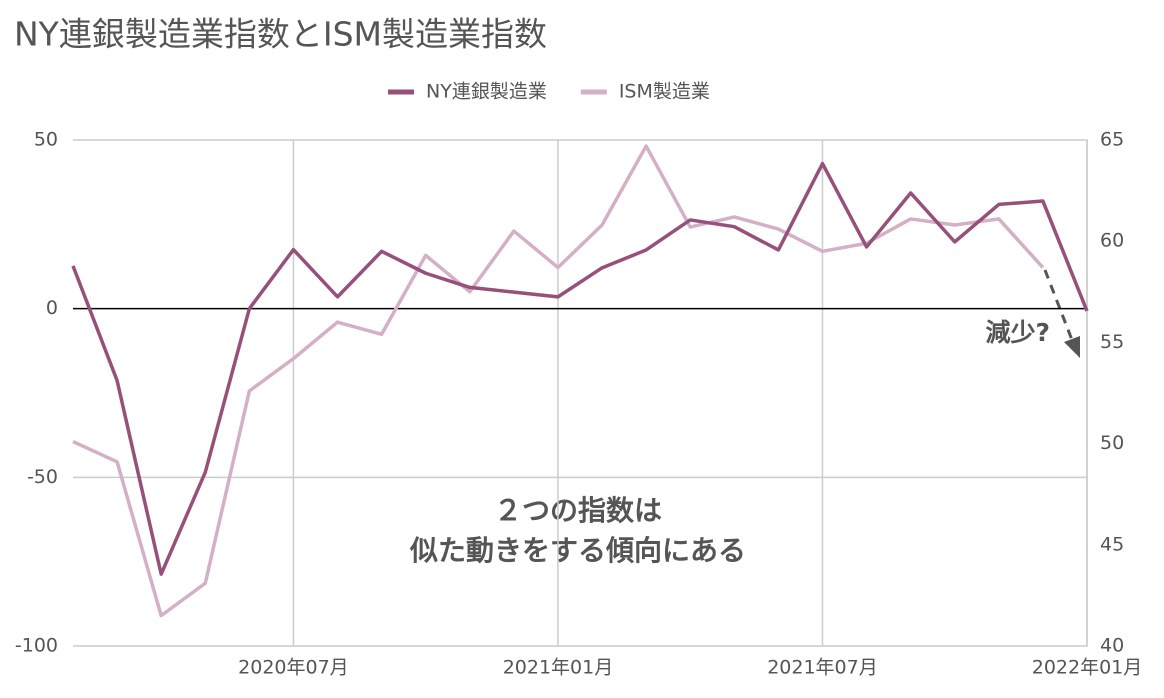  What do you see at coordinates (52, 308) in the screenshot?
I see `y-tick-label: 0` at bounding box center [52, 308].